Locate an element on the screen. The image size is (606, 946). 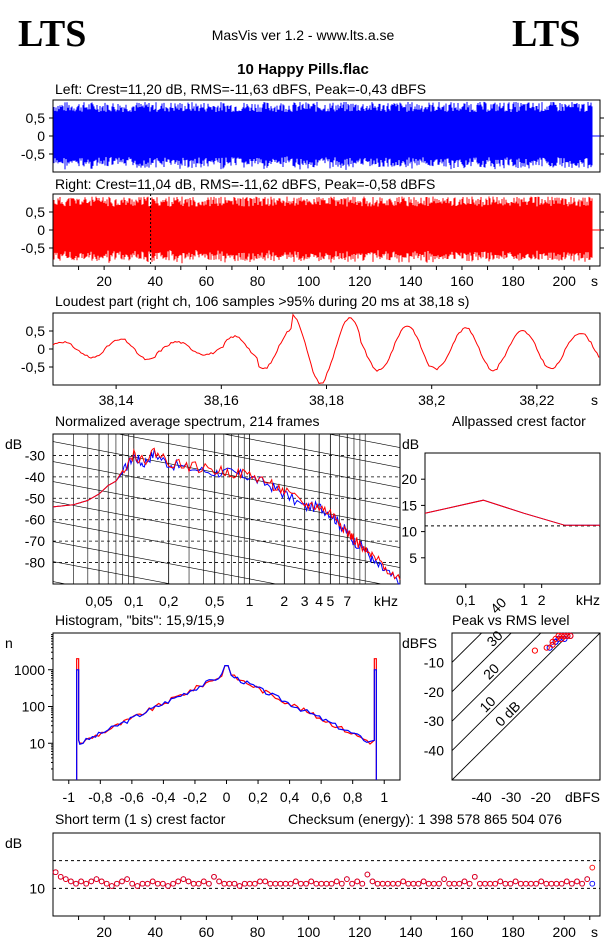
spectrum-x-unit: kHz is located at coordinates (386, 601).